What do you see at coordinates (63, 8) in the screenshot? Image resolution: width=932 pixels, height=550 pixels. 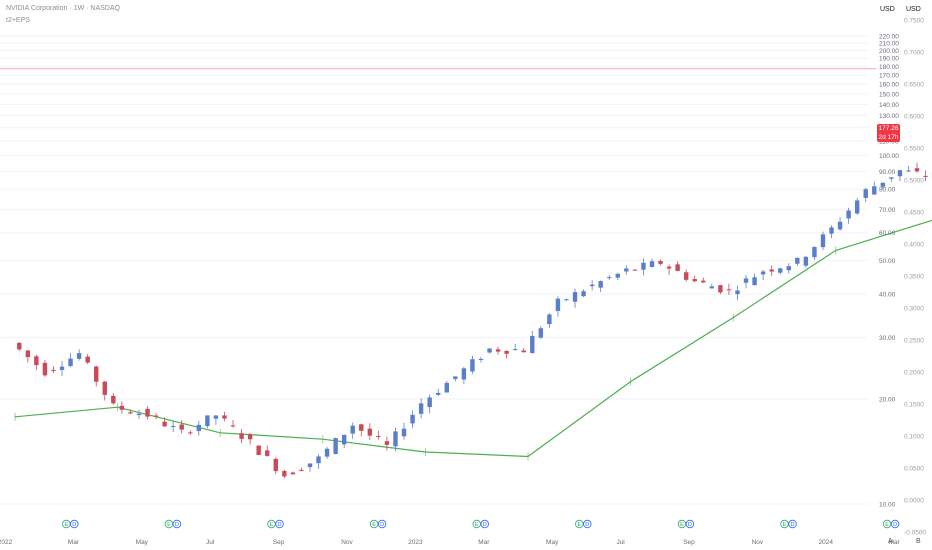 I see `symbol-title: NVIDIA Corporation · 1W · NASDAQ` at bounding box center [63, 8].